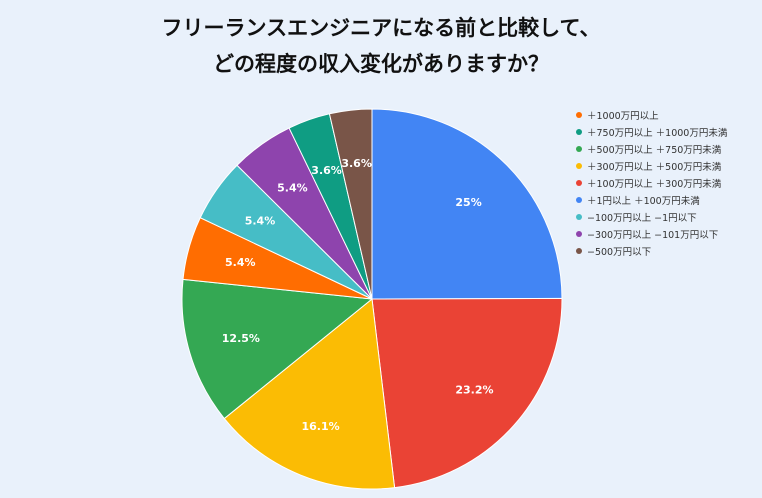  I want to click on legend-item: ＋100万円以上 ＋300万円未満, so click(651, 182).